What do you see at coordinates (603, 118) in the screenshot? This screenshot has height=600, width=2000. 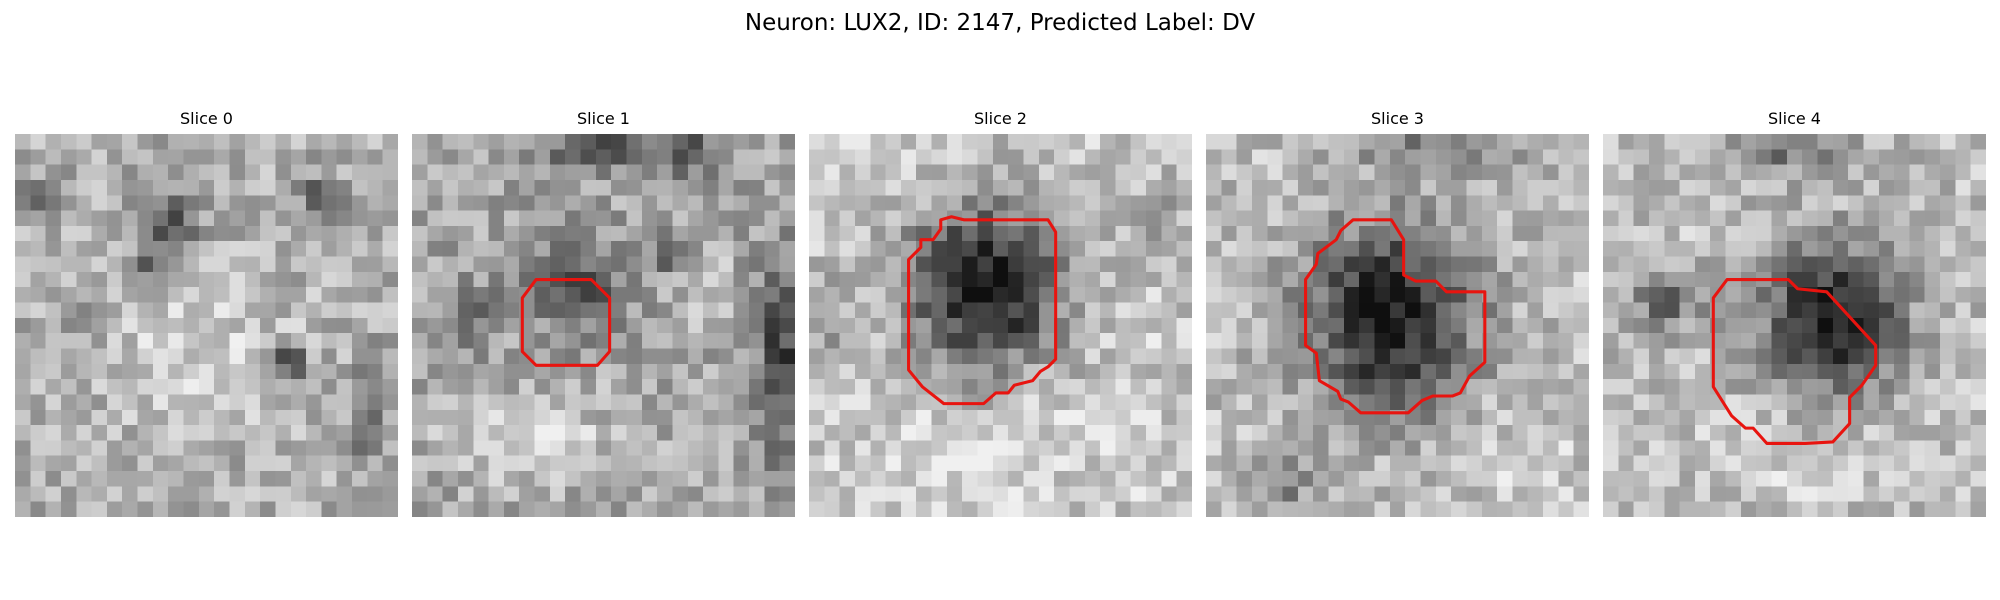 I see `slice-title-1: Slice 1` at bounding box center [603, 118].